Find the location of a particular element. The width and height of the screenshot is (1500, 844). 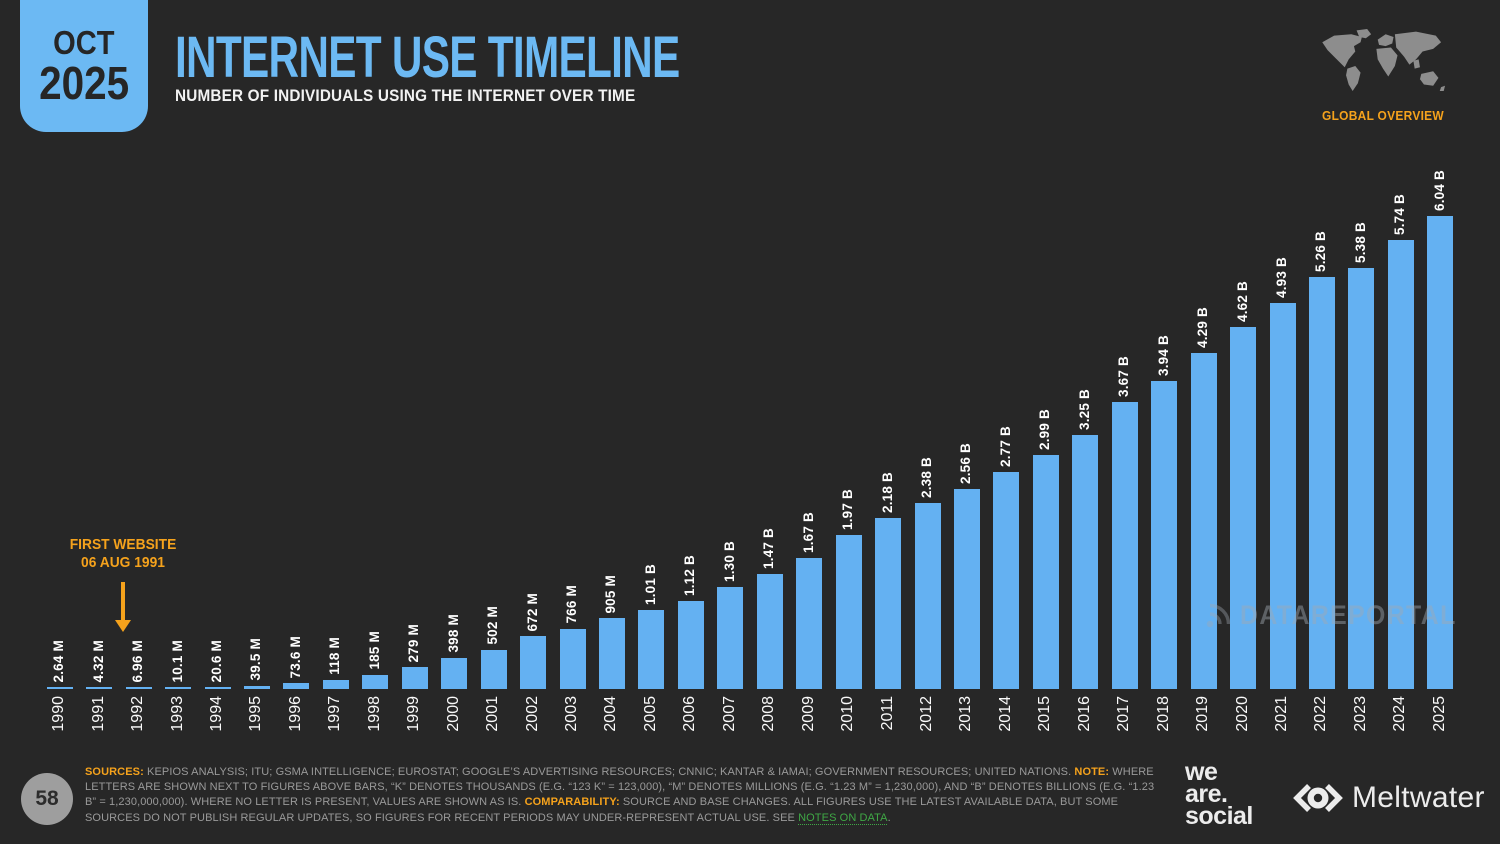

bar-2004 is located at coordinates (611, 653).